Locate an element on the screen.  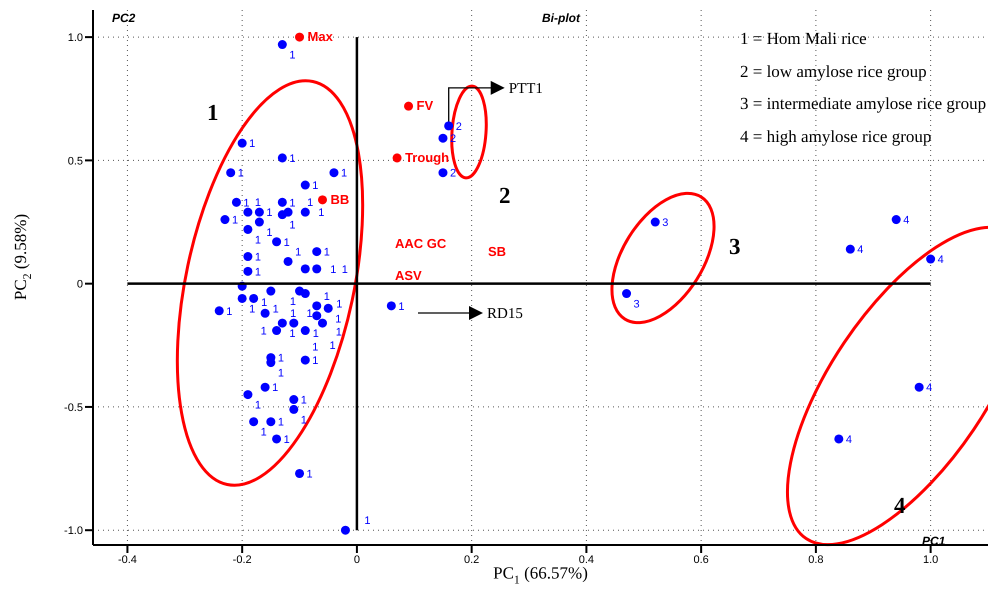
data-label: BB is located at coordinates (340, 199).